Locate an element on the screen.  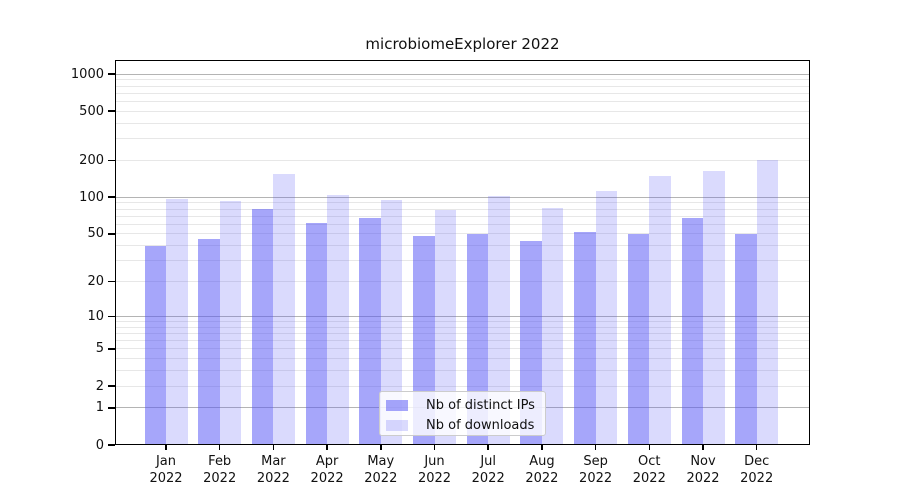
y-tick-label: 2 is located at coordinates (99, 386).